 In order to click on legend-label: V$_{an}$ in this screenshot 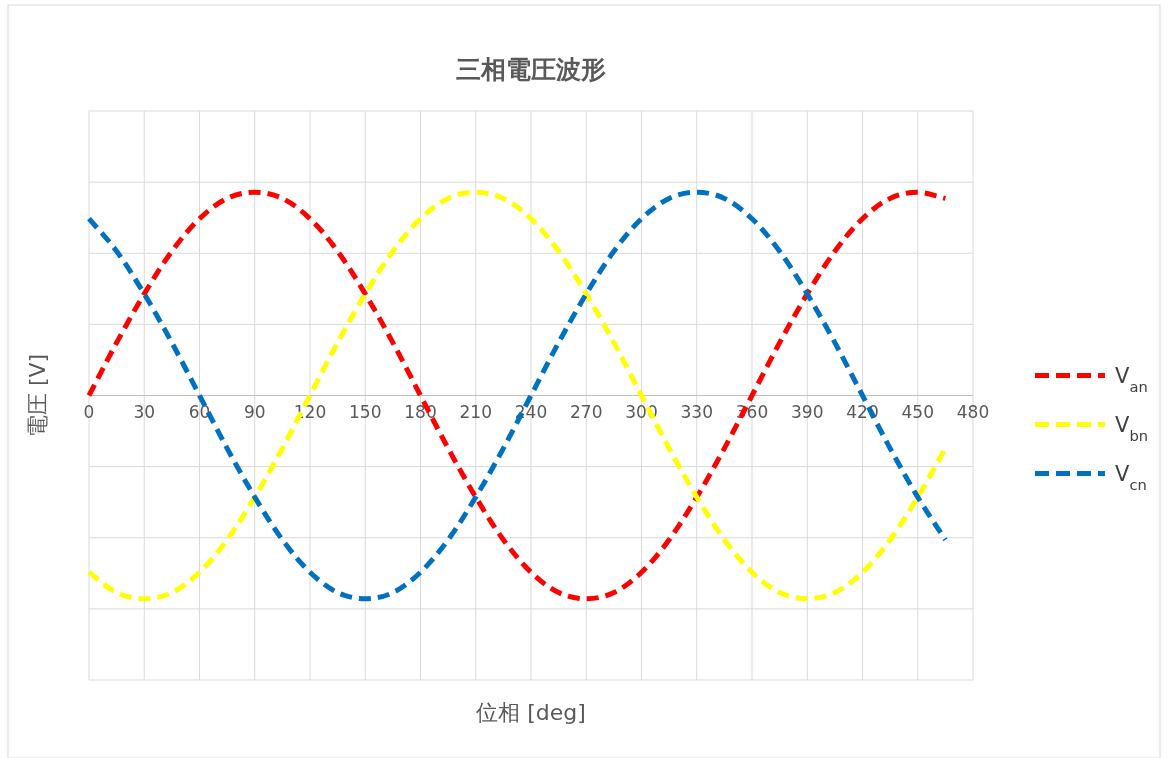, I will do `click(1131, 378)`.